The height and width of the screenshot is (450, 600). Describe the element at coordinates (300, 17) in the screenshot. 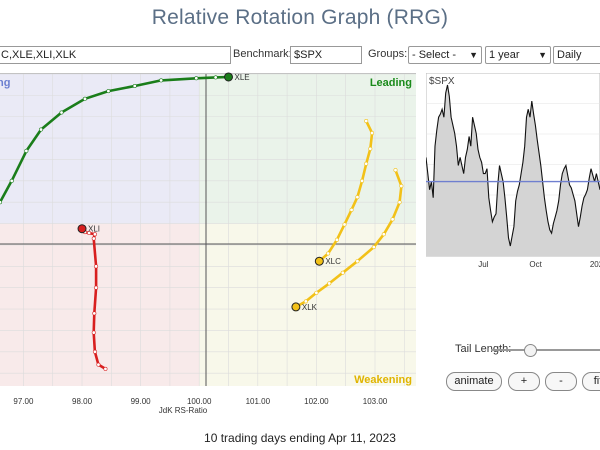

I see `page-title: Relative Rotation Graph (RRG)` at that location.